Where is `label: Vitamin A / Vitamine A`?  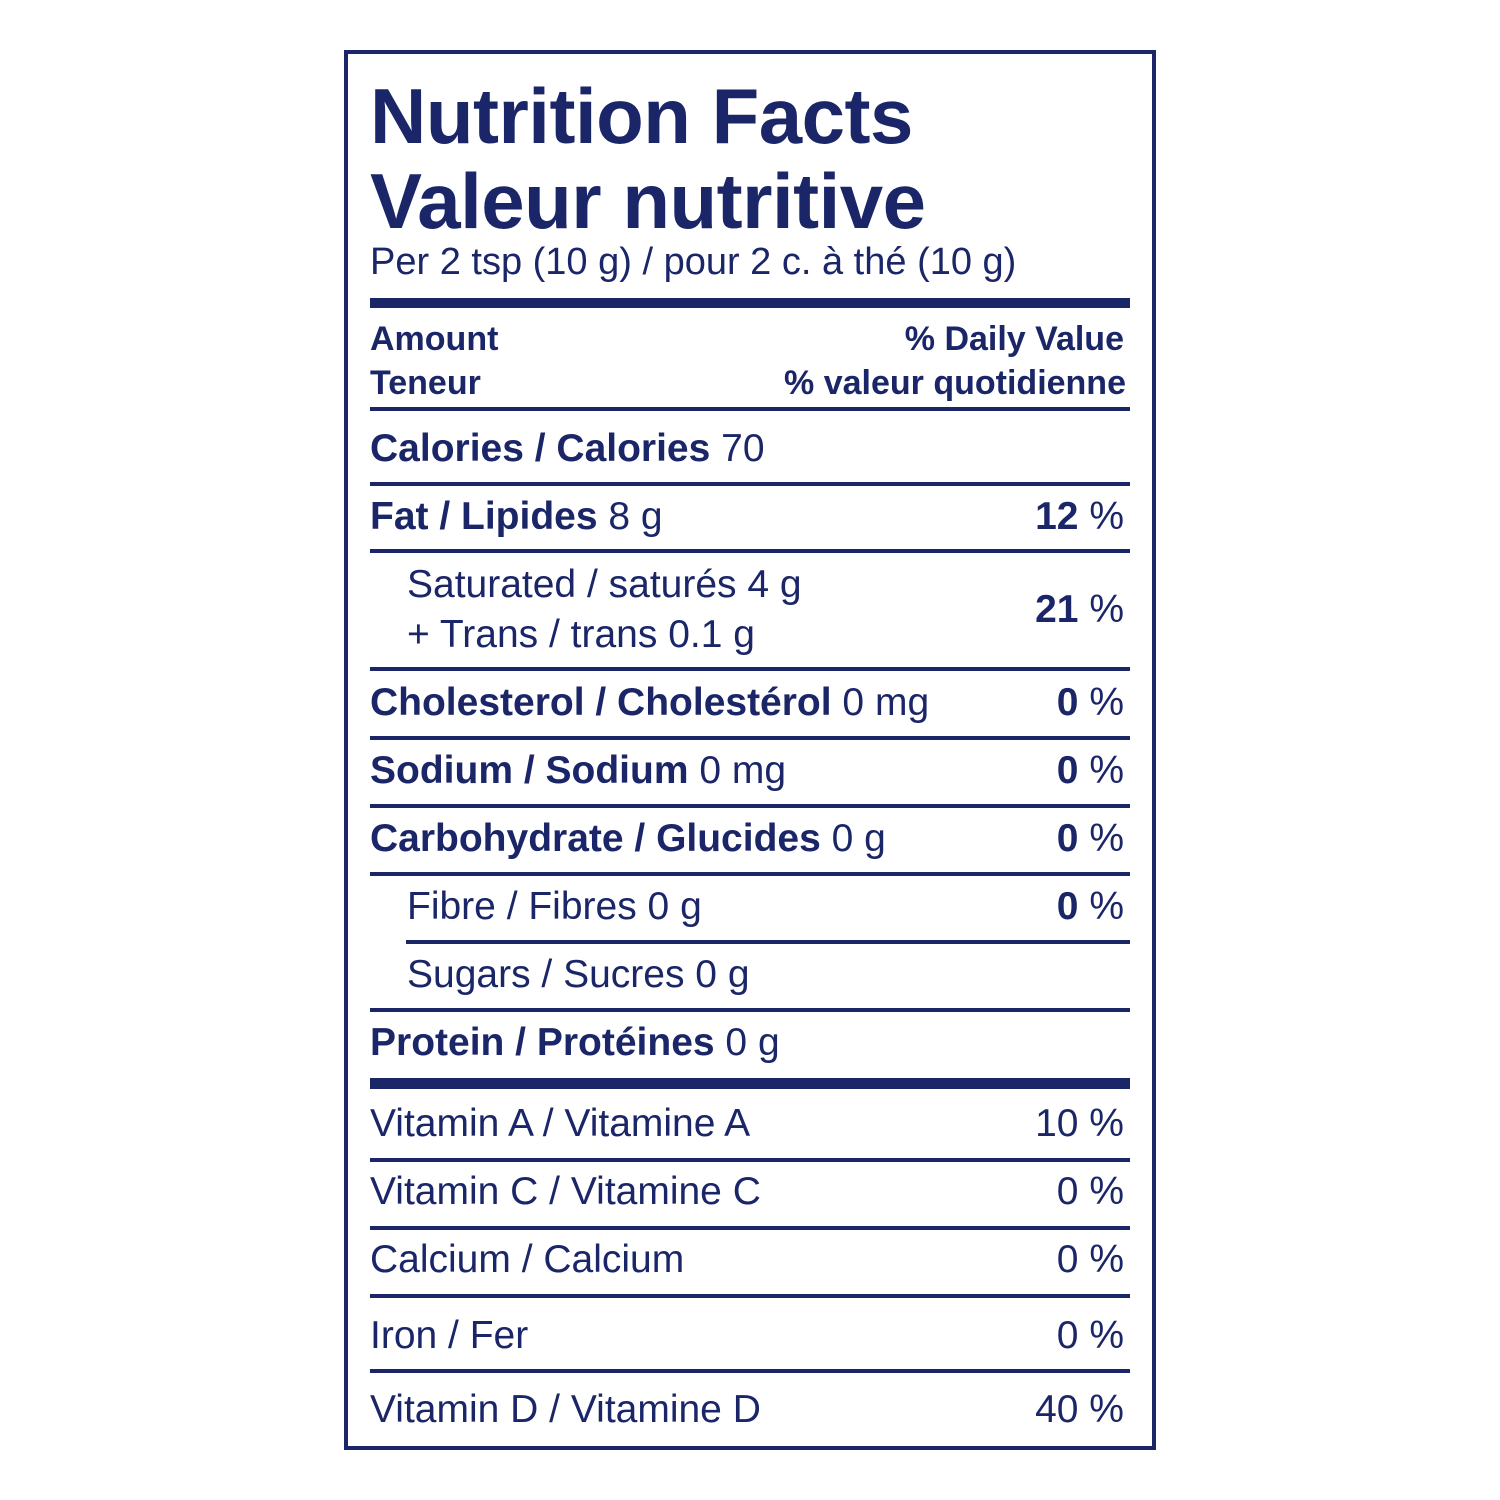 label: Vitamin A / Vitamine A is located at coordinates (560, 1123).